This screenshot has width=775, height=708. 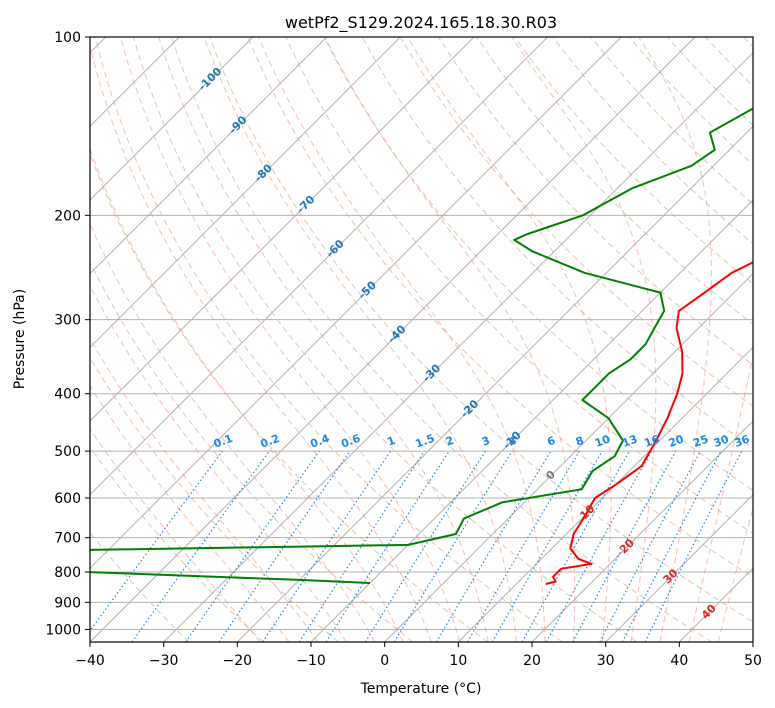 What do you see at coordinates (311, 661) in the screenshot?
I see `x-tick-label: −10` at bounding box center [311, 661].